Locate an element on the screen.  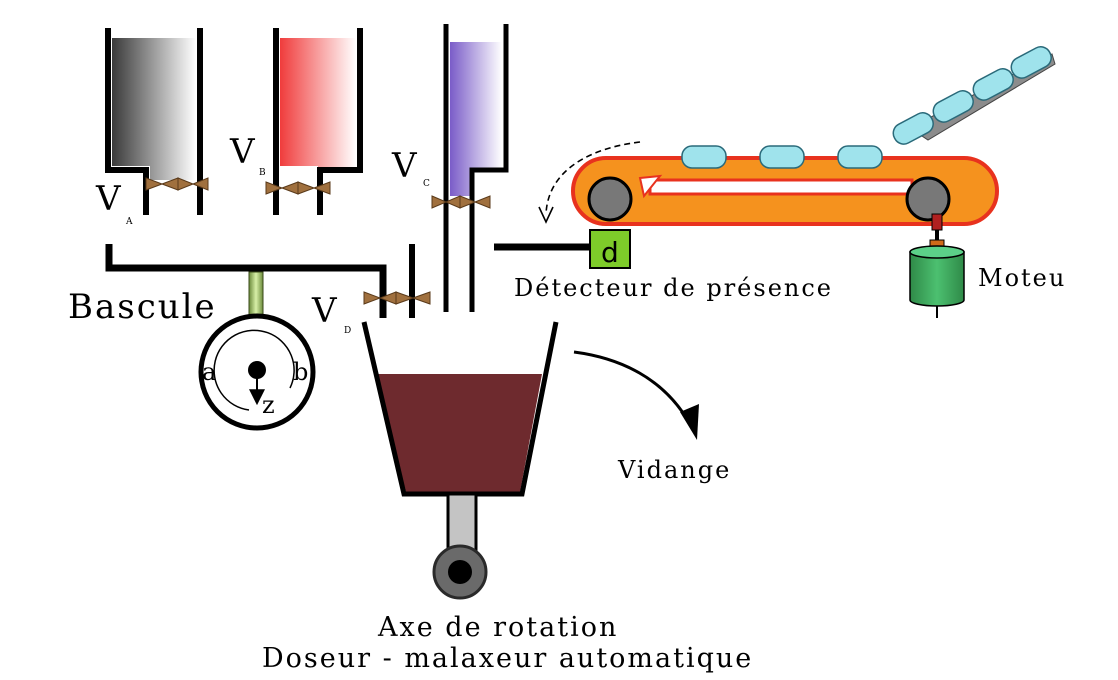
conveyor-roller-right is located at coordinates (928, 199).